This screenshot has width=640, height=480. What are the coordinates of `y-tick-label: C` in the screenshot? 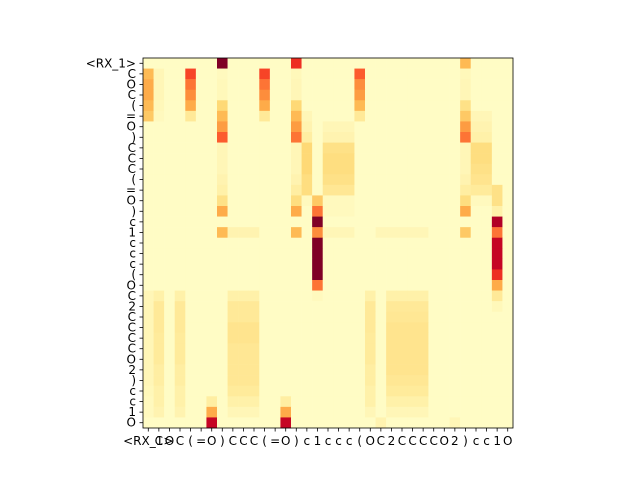 It's located at (132, 95).